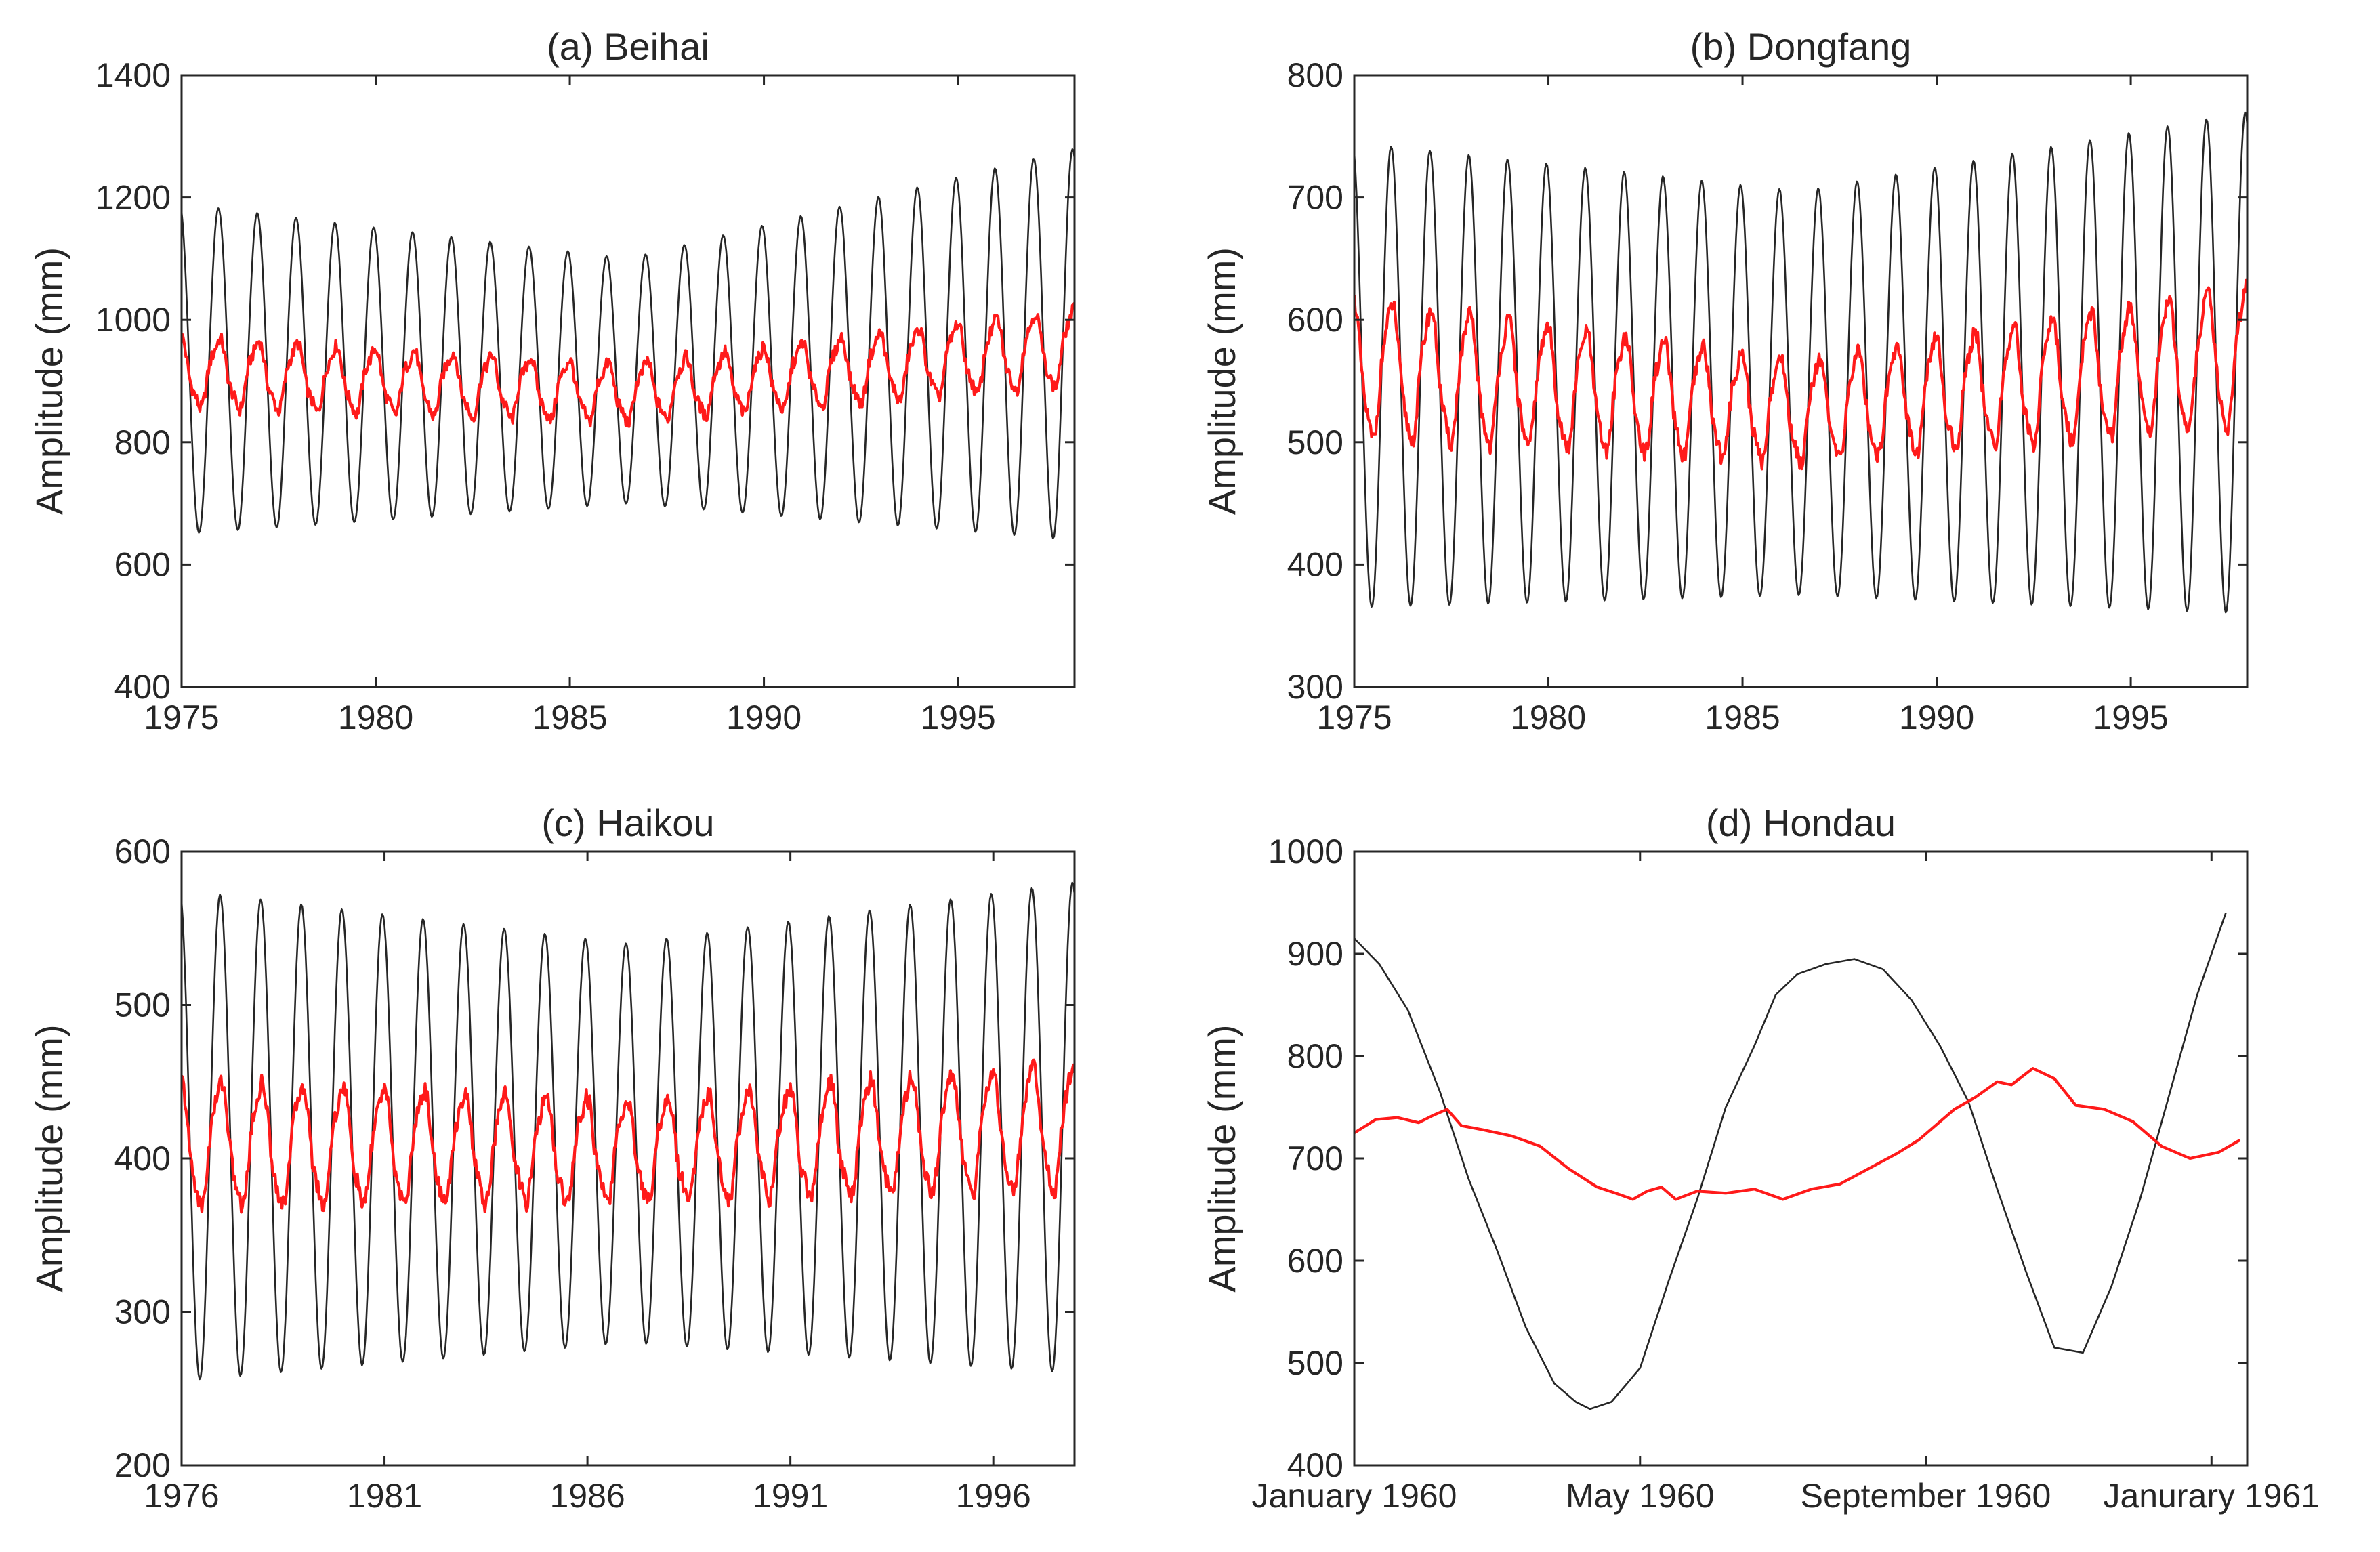 The height and width of the screenshot is (1552, 2380). Describe the element at coordinates (182, 1496) in the screenshot. I see `x-tick-label: 1976` at that location.